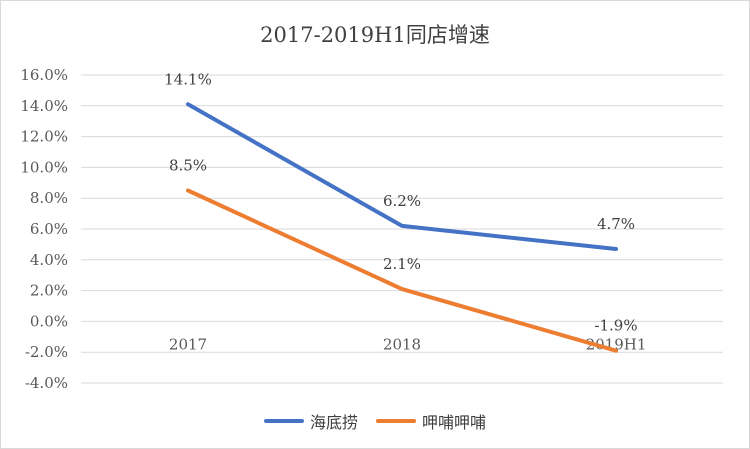  What do you see at coordinates (46, 383) in the screenshot?
I see `y-tick-label-0: -4.0%` at bounding box center [46, 383].